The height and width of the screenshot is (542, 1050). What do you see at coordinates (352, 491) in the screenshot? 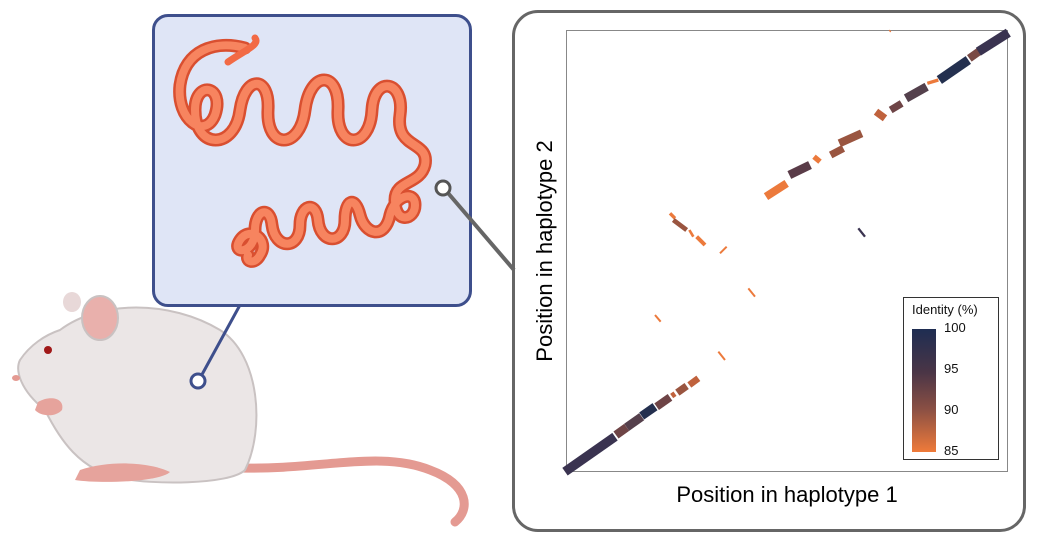
I see `mouse-tail` at bounding box center [352, 491].